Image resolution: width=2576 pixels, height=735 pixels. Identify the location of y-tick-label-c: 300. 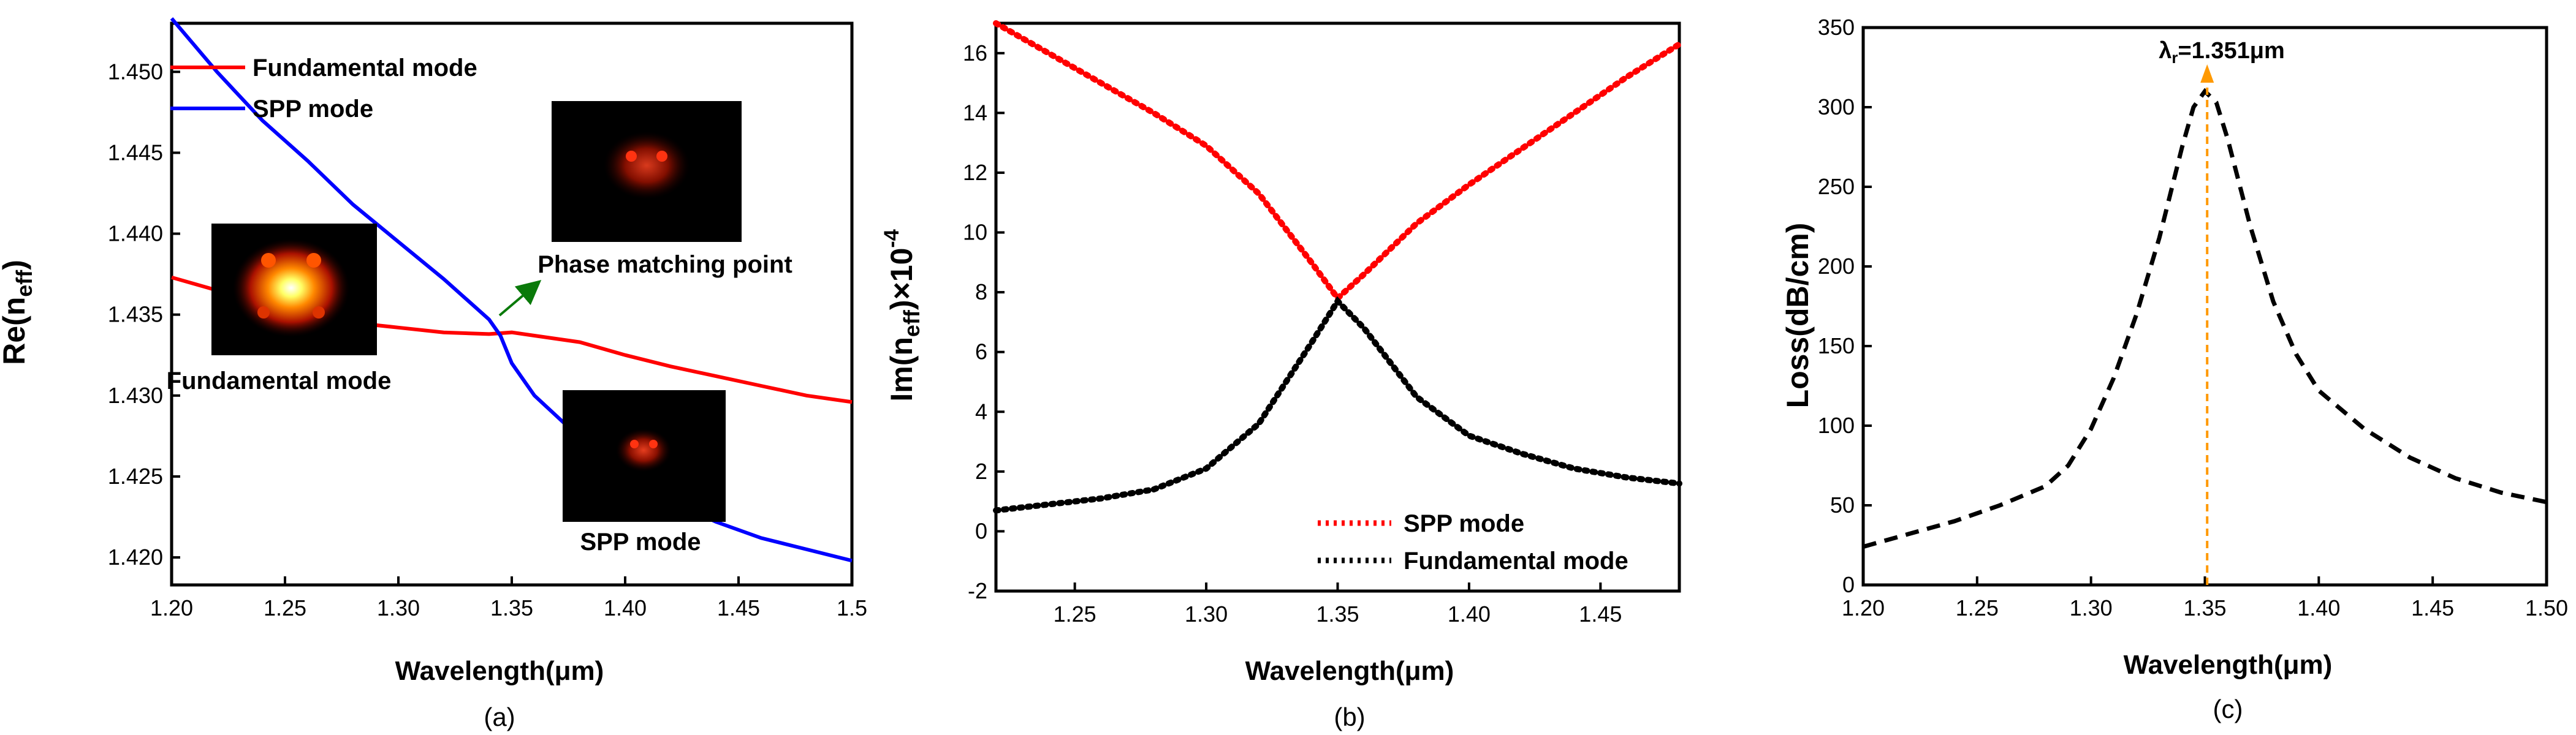
(1836, 107).